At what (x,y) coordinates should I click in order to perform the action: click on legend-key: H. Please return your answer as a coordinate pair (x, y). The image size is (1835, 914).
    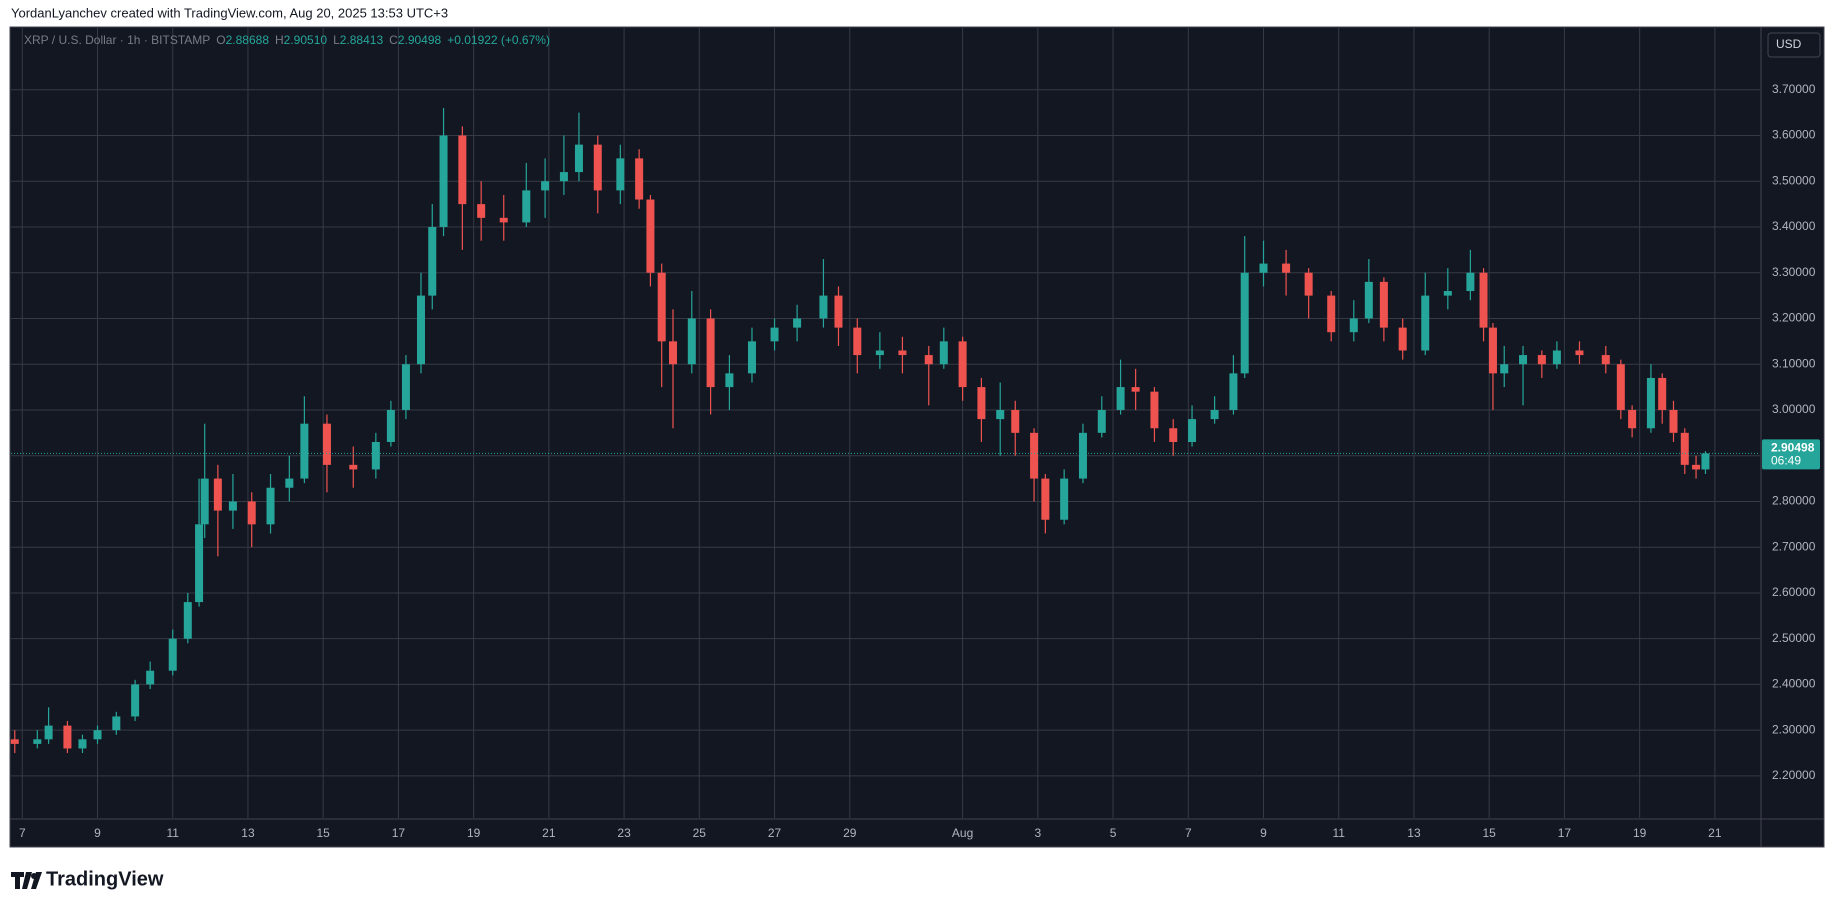
    Looking at the image, I should click on (279, 40).